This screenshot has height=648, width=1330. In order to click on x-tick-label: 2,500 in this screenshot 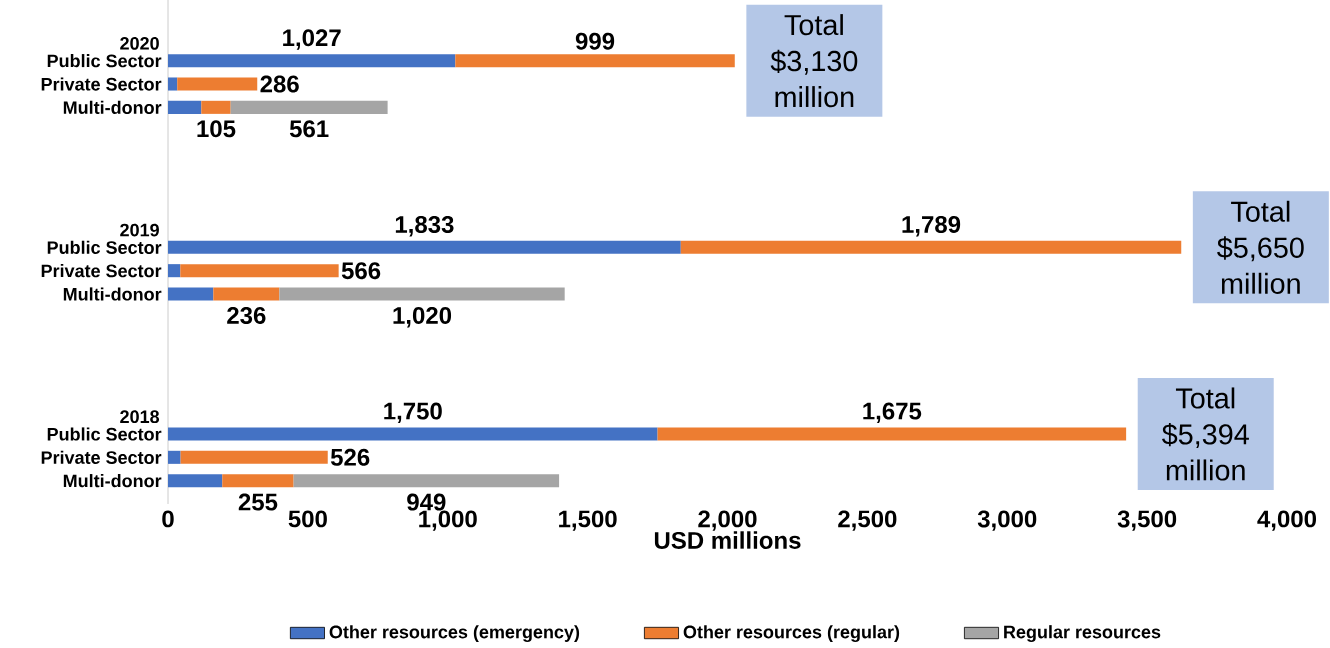, I will do `click(867, 520)`.